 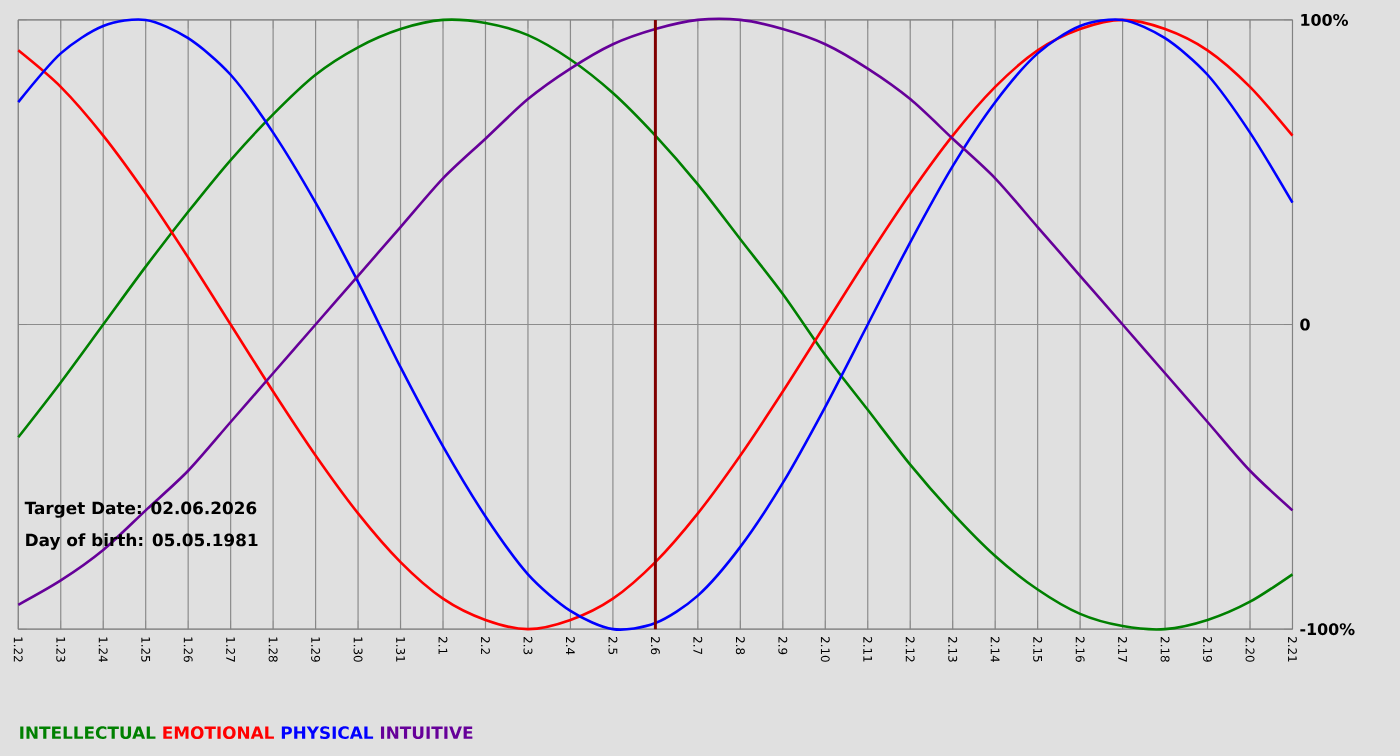 What do you see at coordinates (426, 732) in the screenshot?
I see `text: INTUITIVE` at bounding box center [426, 732].